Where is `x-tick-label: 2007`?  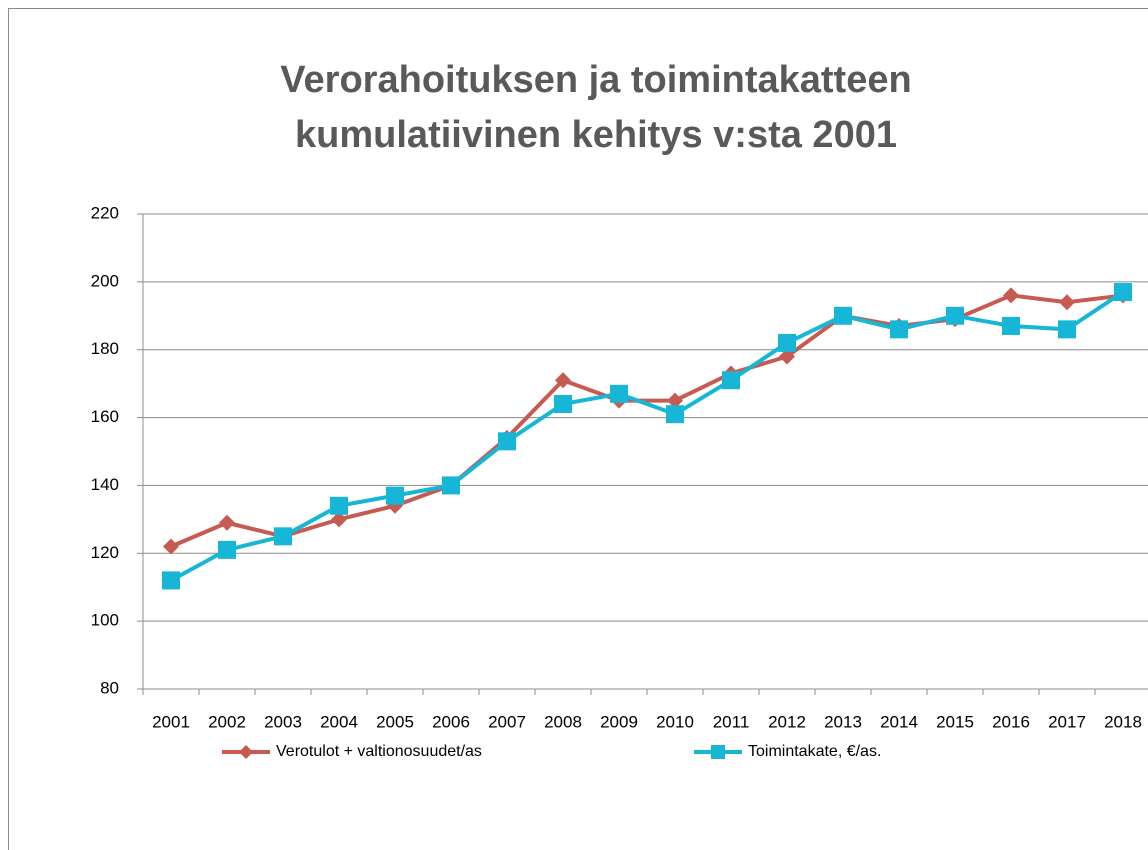 x-tick-label: 2007 is located at coordinates (507, 721).